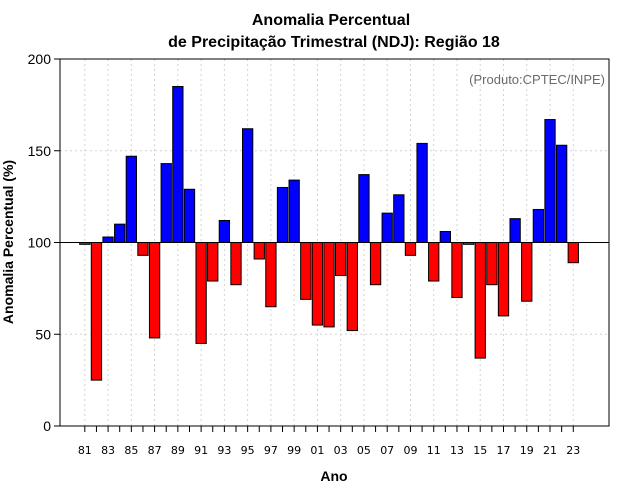 Image resolution: width=640 pixels, height=500 pixels. What do you see at coordinates (317, 450) in the screenshot?
I see `x-tick-label: 01` at bounding box center [317, 450].